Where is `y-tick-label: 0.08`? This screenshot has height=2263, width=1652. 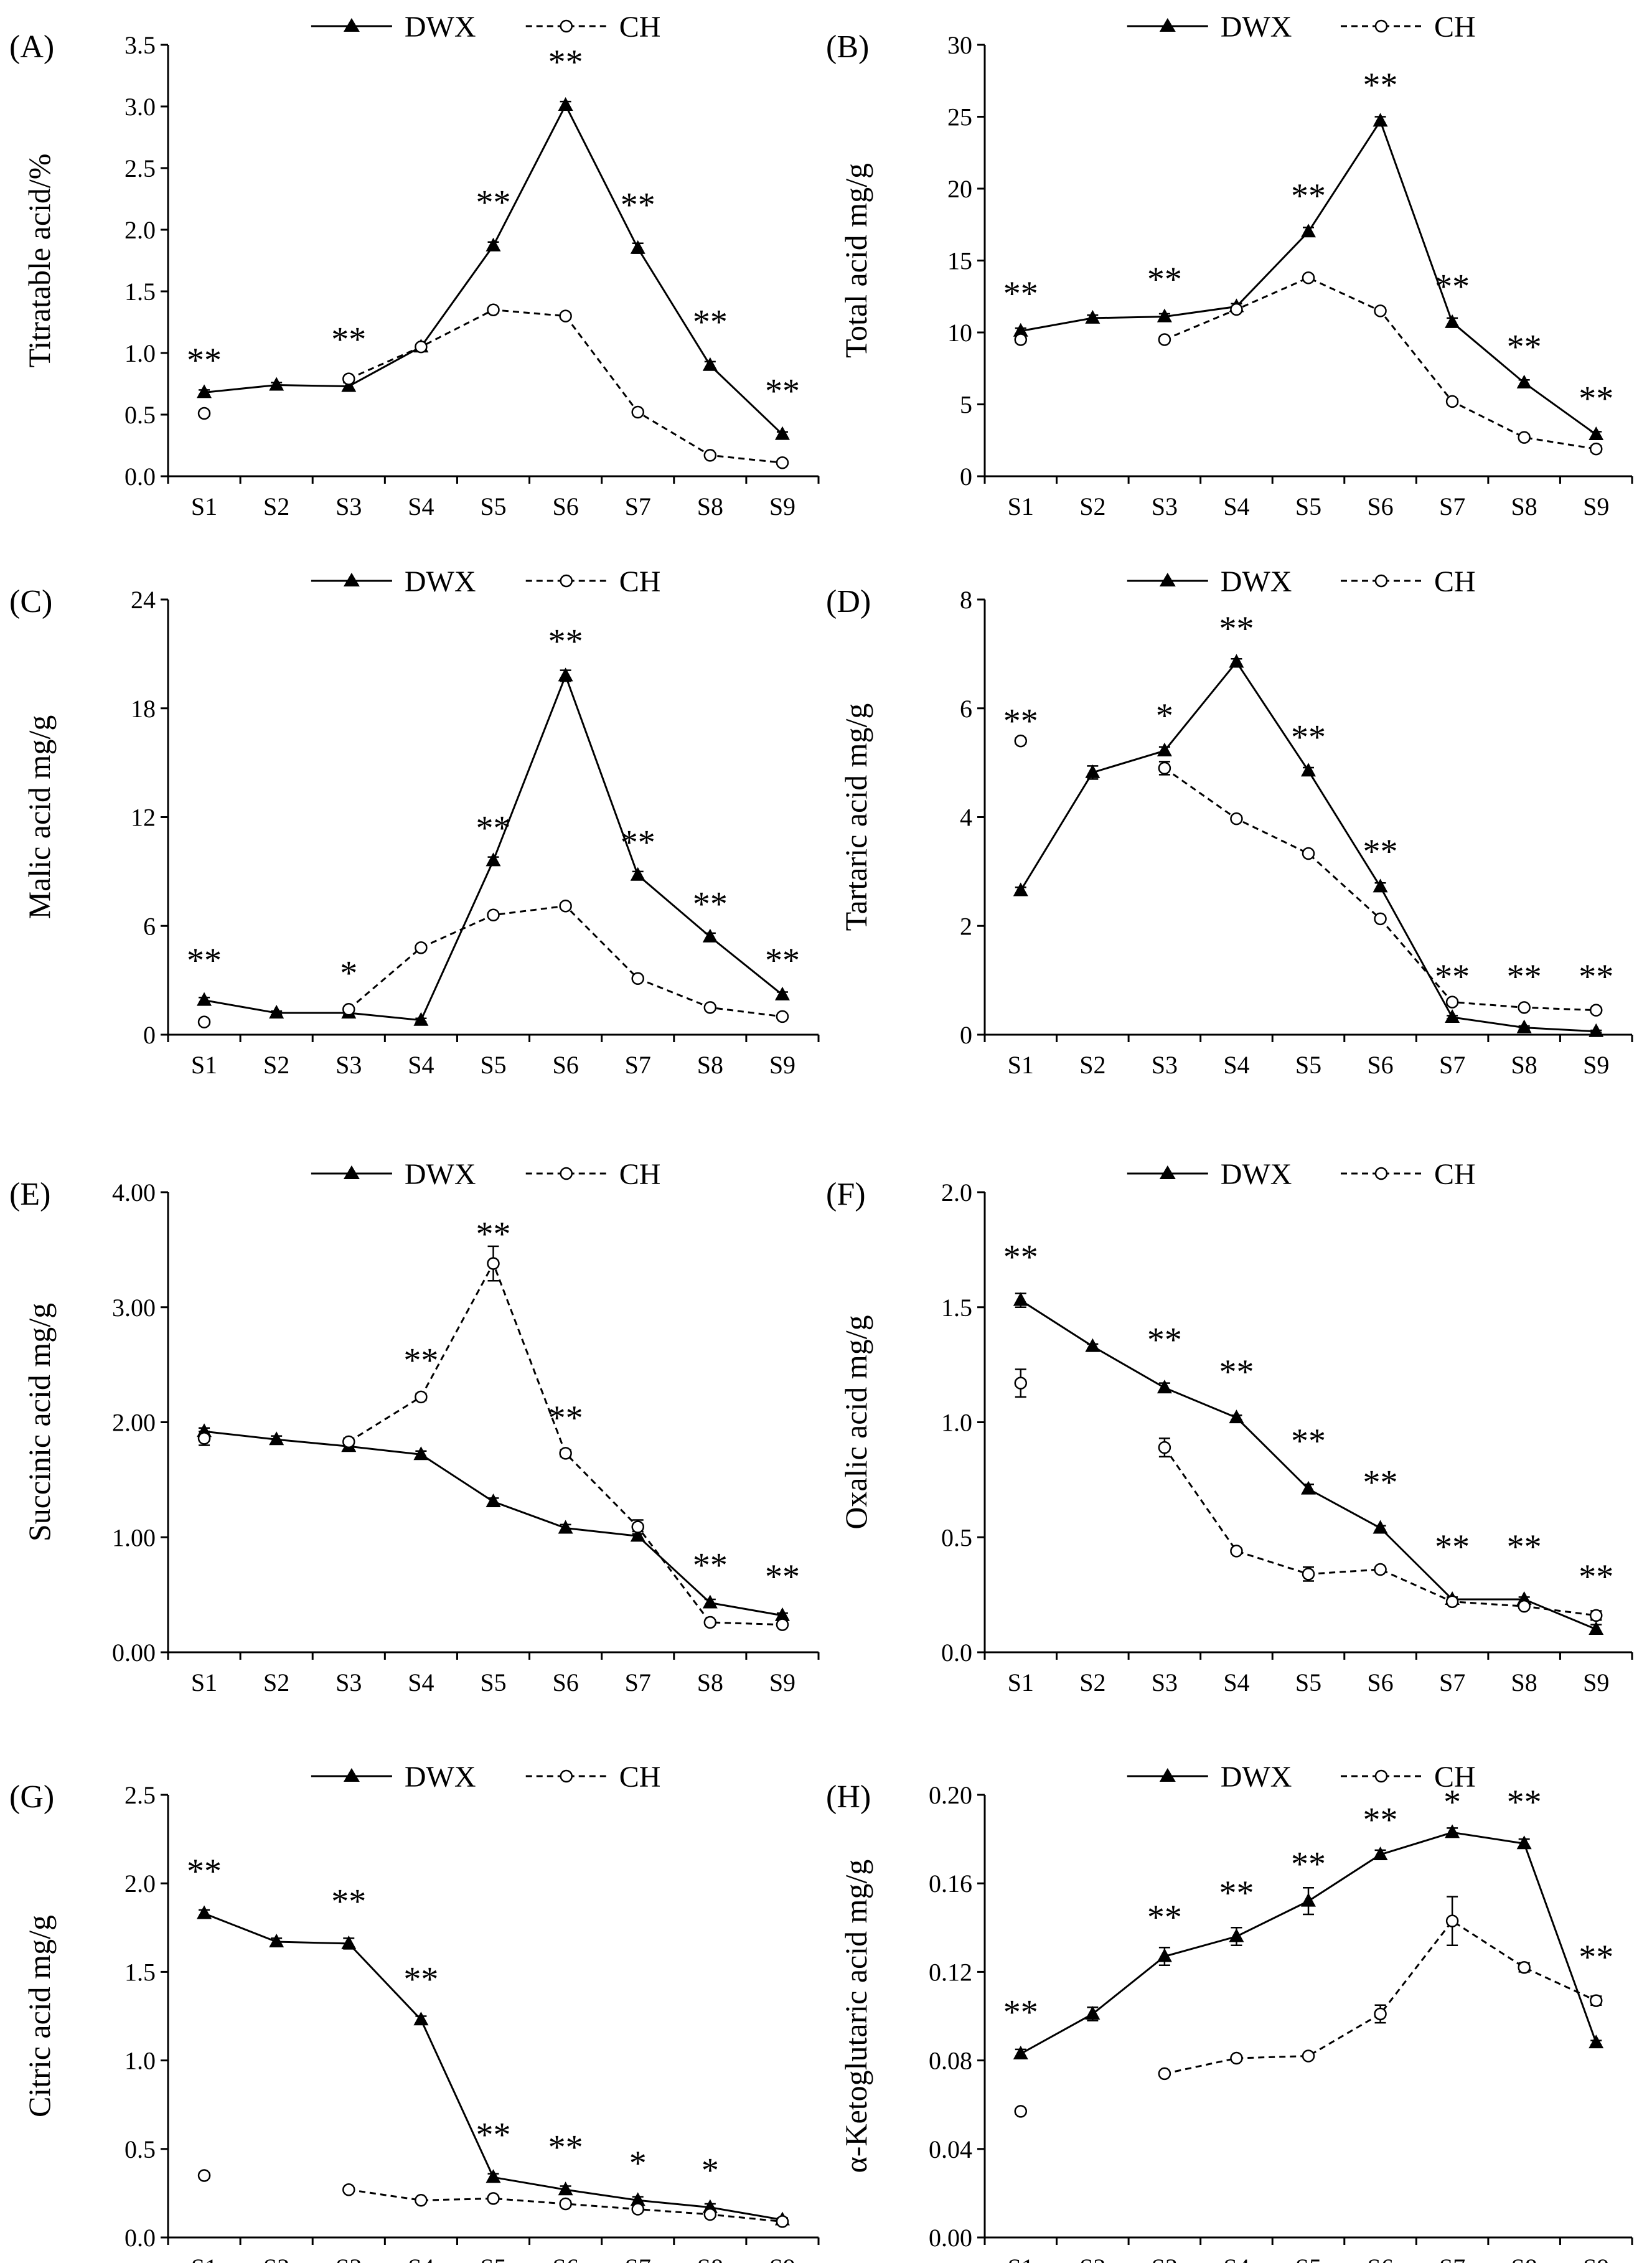 y-tick-label: 0.08 is located at coordinates (950, 2061).